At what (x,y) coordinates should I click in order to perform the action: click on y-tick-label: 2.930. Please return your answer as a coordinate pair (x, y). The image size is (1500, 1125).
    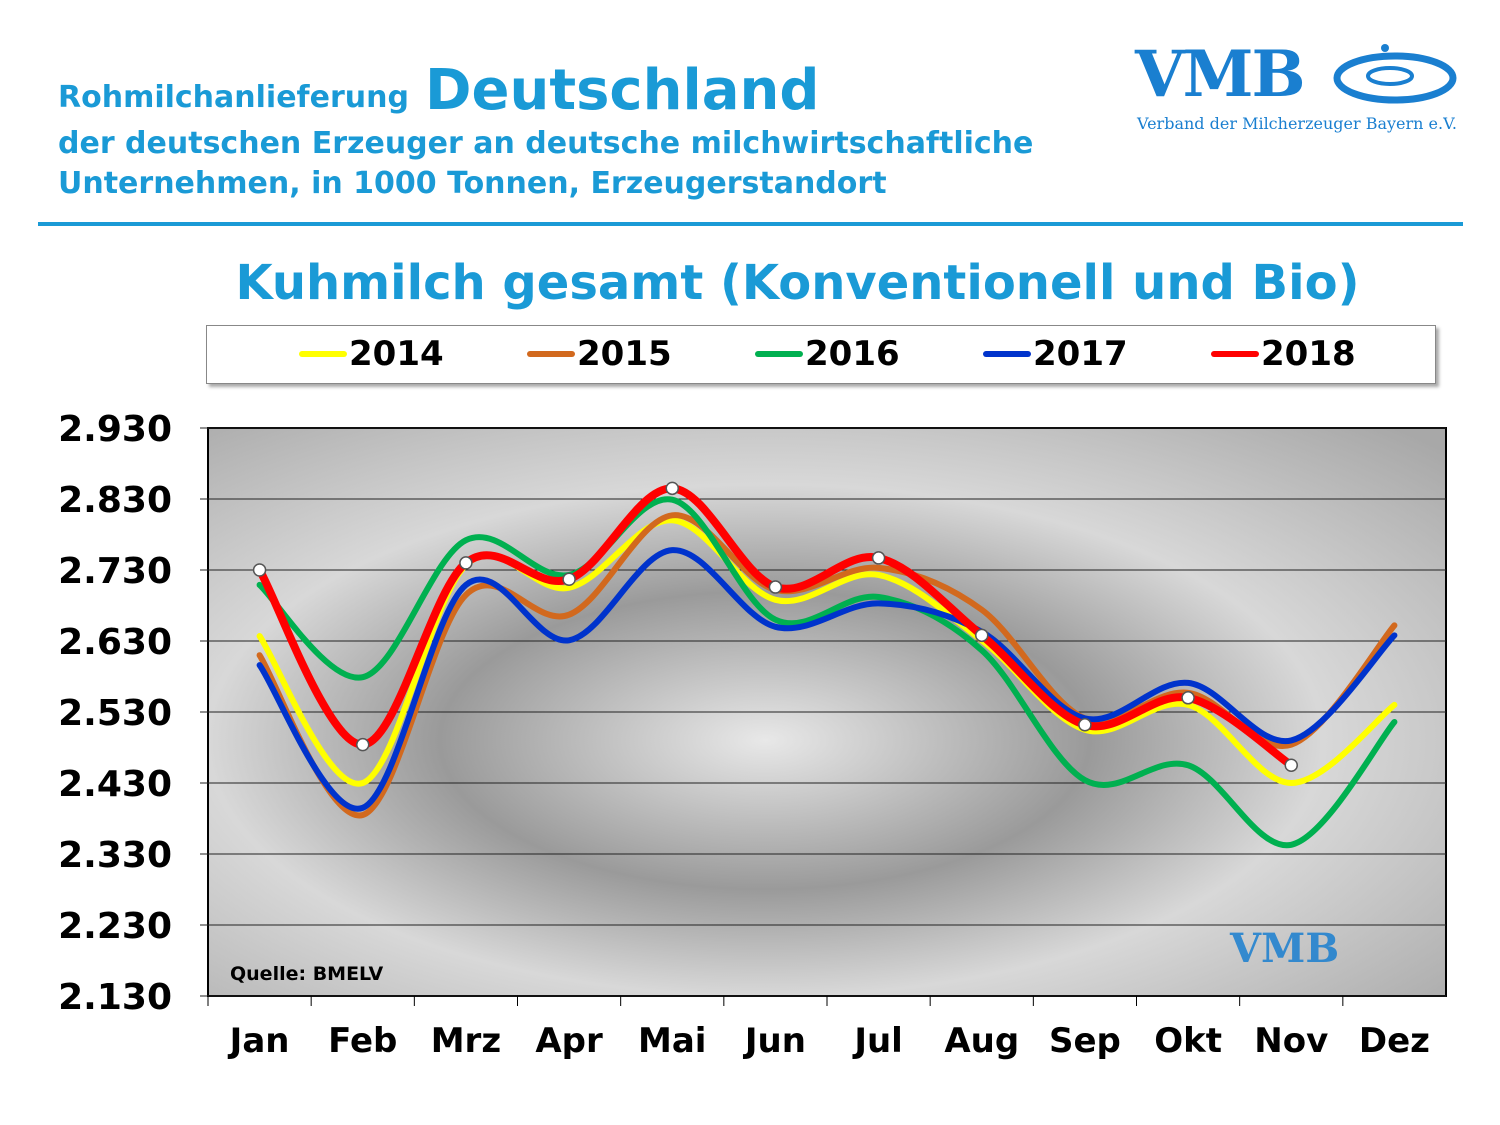
    Looking at the image, I should click on (115, 429).